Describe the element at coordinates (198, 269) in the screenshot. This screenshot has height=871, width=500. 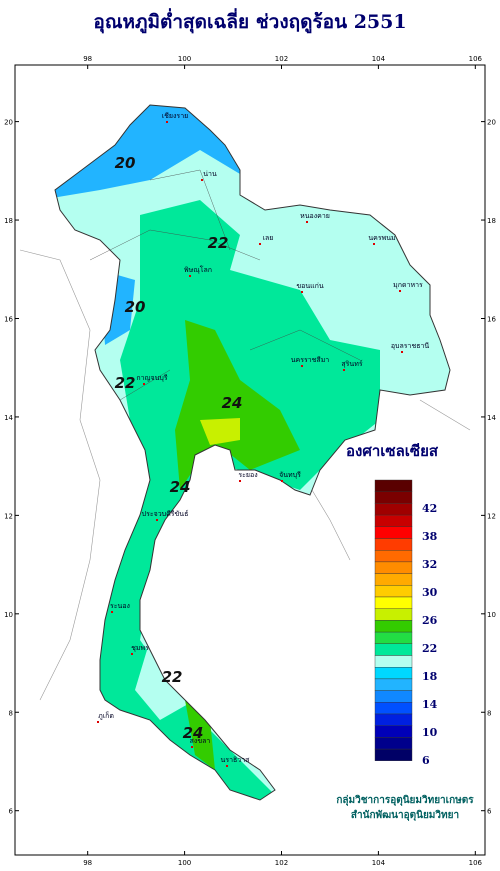
I see `place-name: พิษณุโลก` at that location.